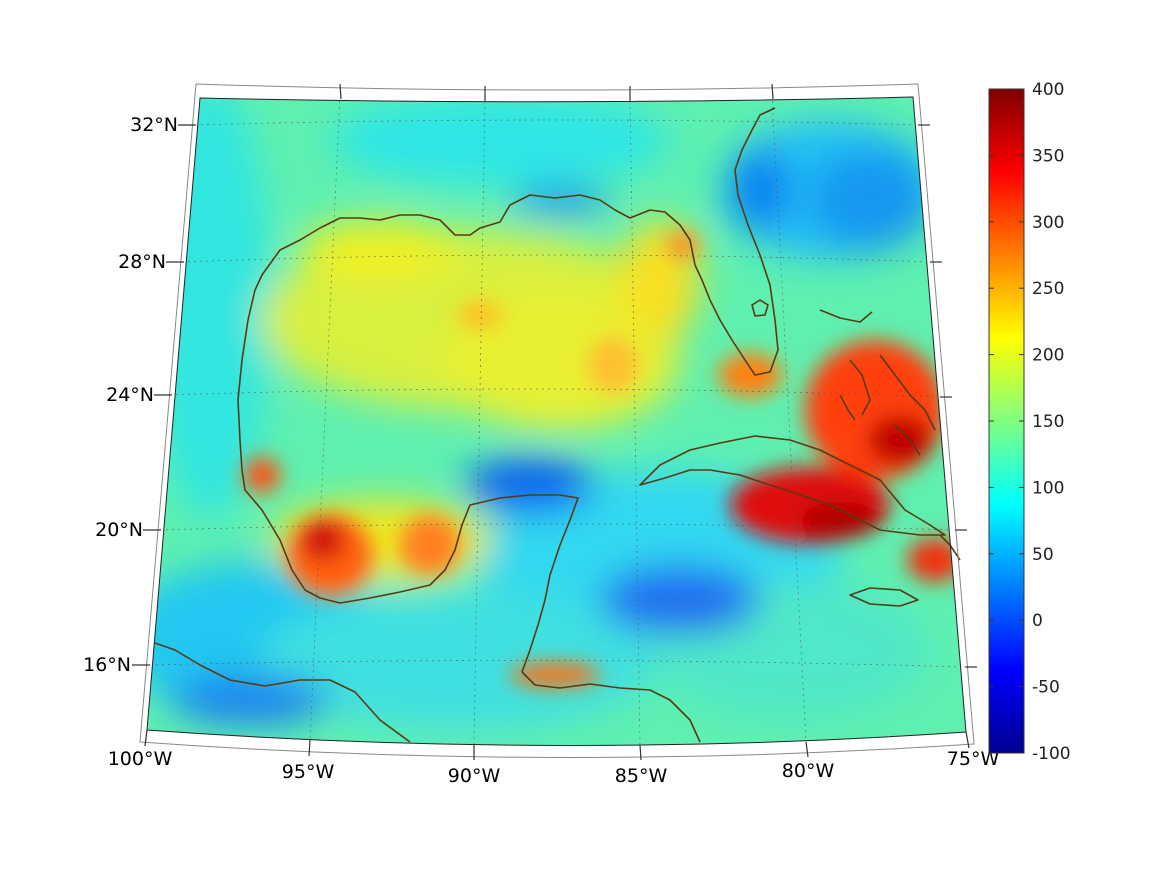 Image resolution: width=1167 pixels, height=875 pixels. What do you see at coordinates (1048, 156) in the screenshot?
I see `colorbar-tick-label: 350` at bounding box center [1048, 156].